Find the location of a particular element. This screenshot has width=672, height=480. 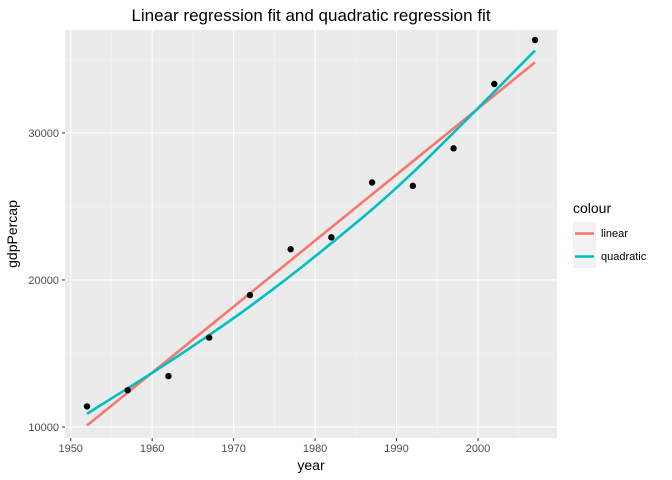

y-tick-label: 20000 is located at coordinates (43, 281).